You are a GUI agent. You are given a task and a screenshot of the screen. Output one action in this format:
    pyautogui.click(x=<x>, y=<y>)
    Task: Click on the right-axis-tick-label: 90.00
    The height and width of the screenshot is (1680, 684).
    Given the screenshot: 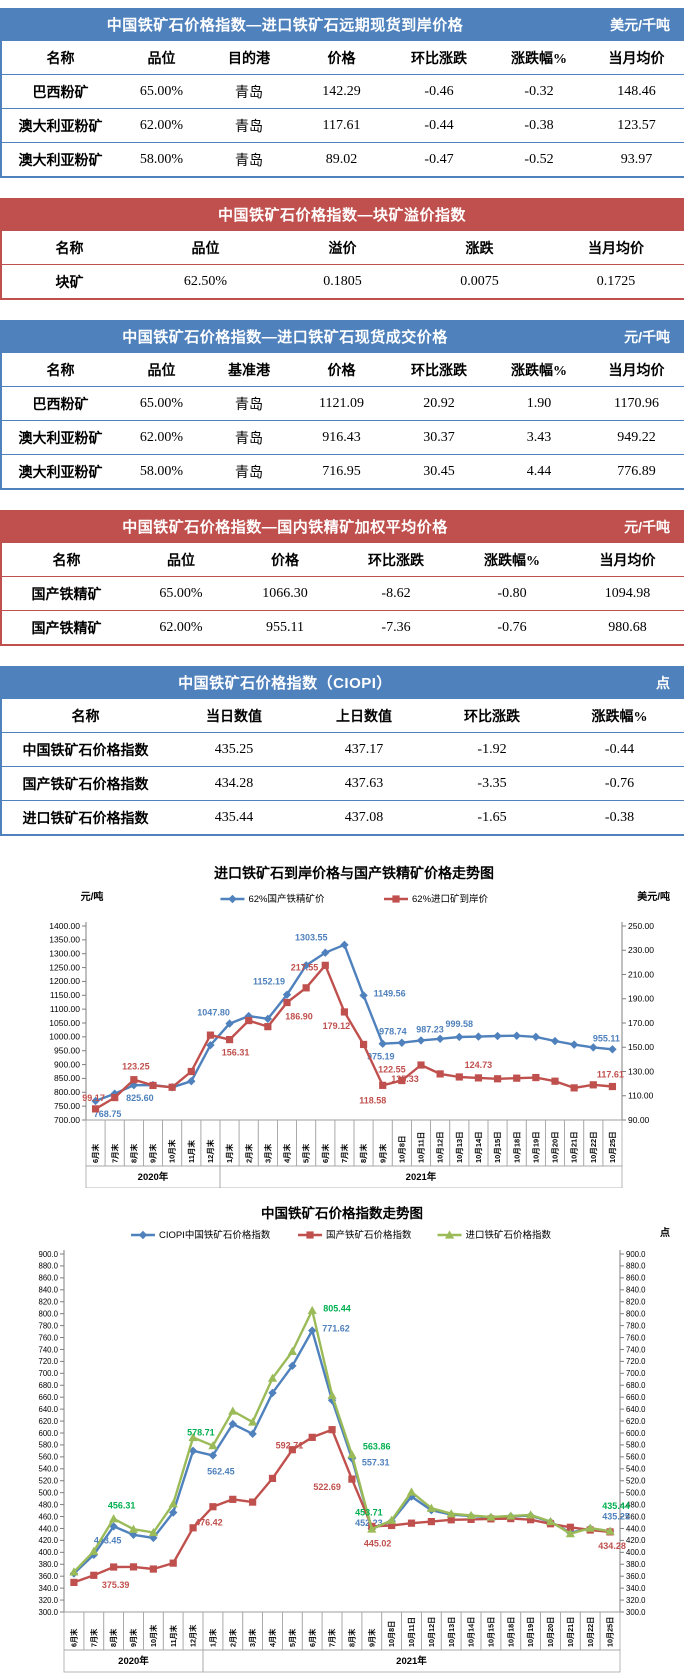 What is the action you would take?
    pyautogui.click(x=639, y=1120)
    